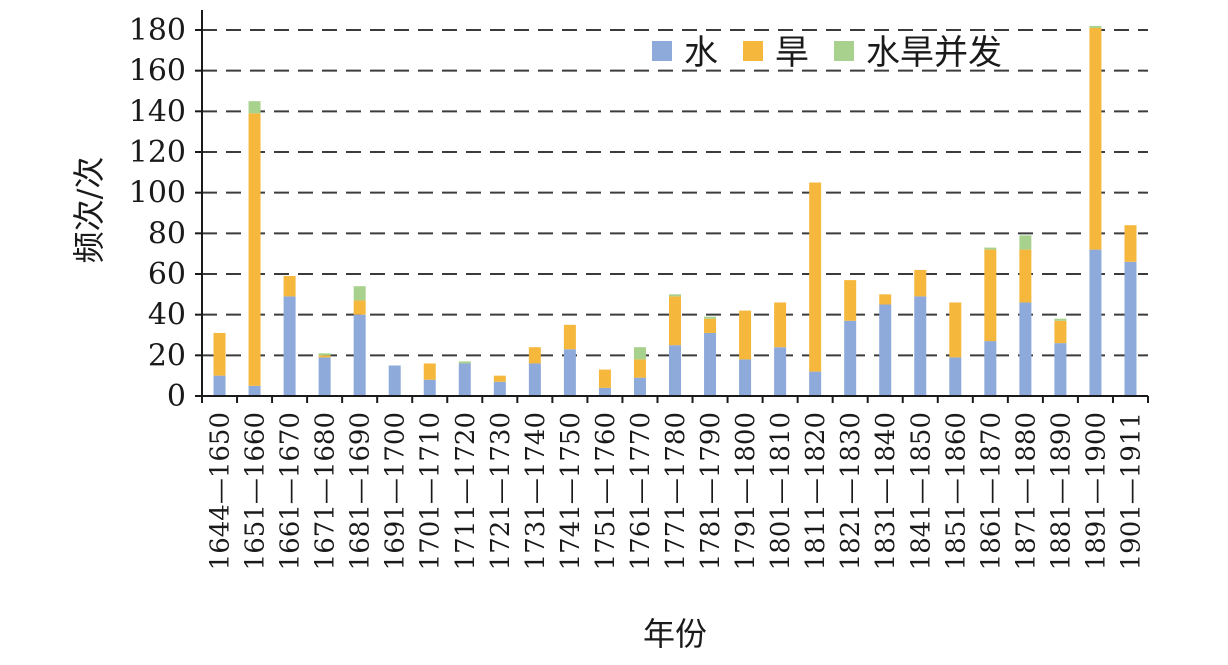 The image size is (1228, 665). What do you see at coordinates (157, 30) in the screenshot?
I see `y-tick-label: 180` at bounding box center [157, 30].